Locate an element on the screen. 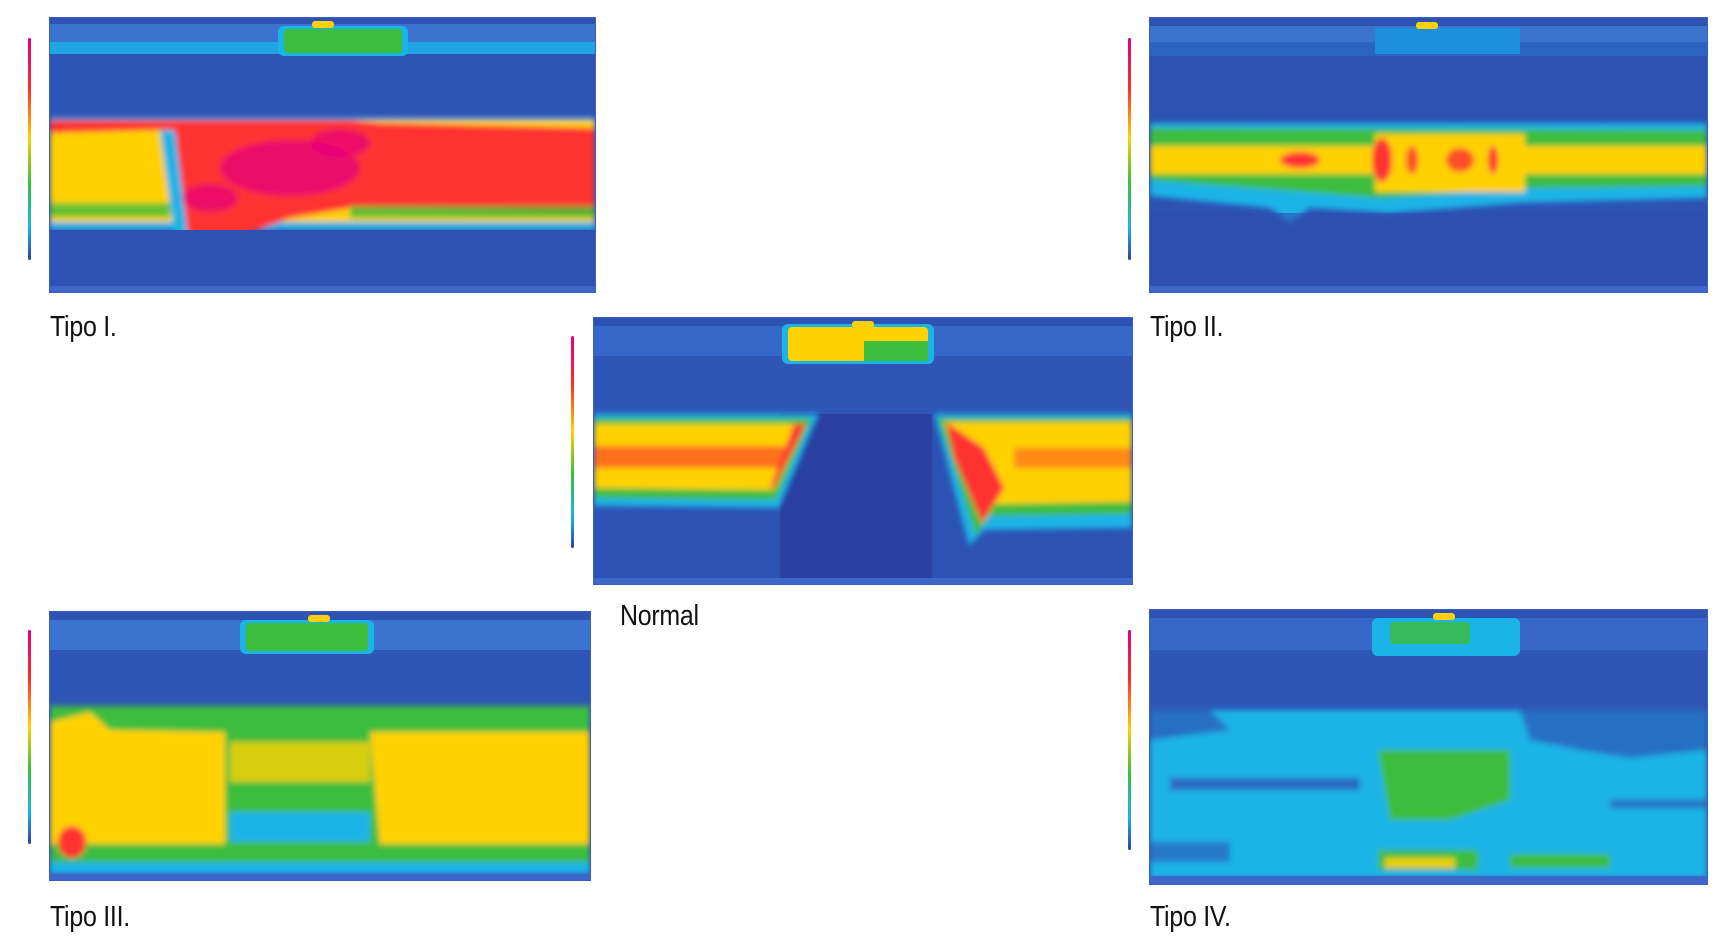  normal-topography is located at coordinates (863, 451).